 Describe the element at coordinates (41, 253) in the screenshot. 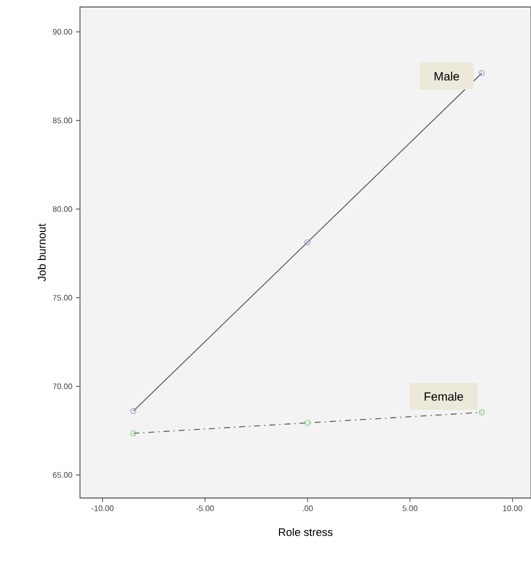

I see `y-axis-title: Job burnout` at that location.